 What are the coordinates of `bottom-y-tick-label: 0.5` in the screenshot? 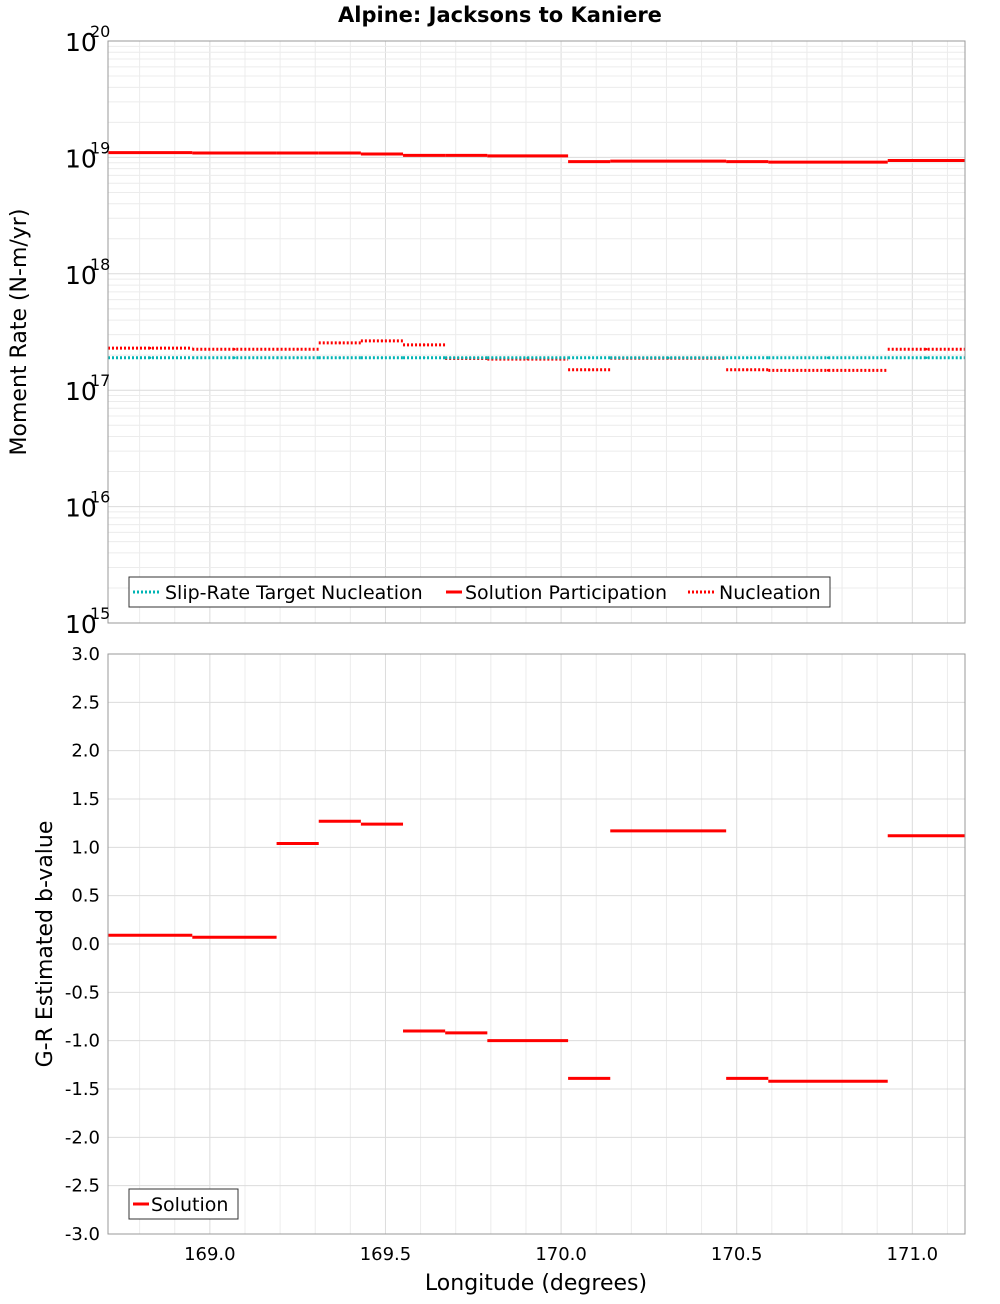 It's located at (85, 896).